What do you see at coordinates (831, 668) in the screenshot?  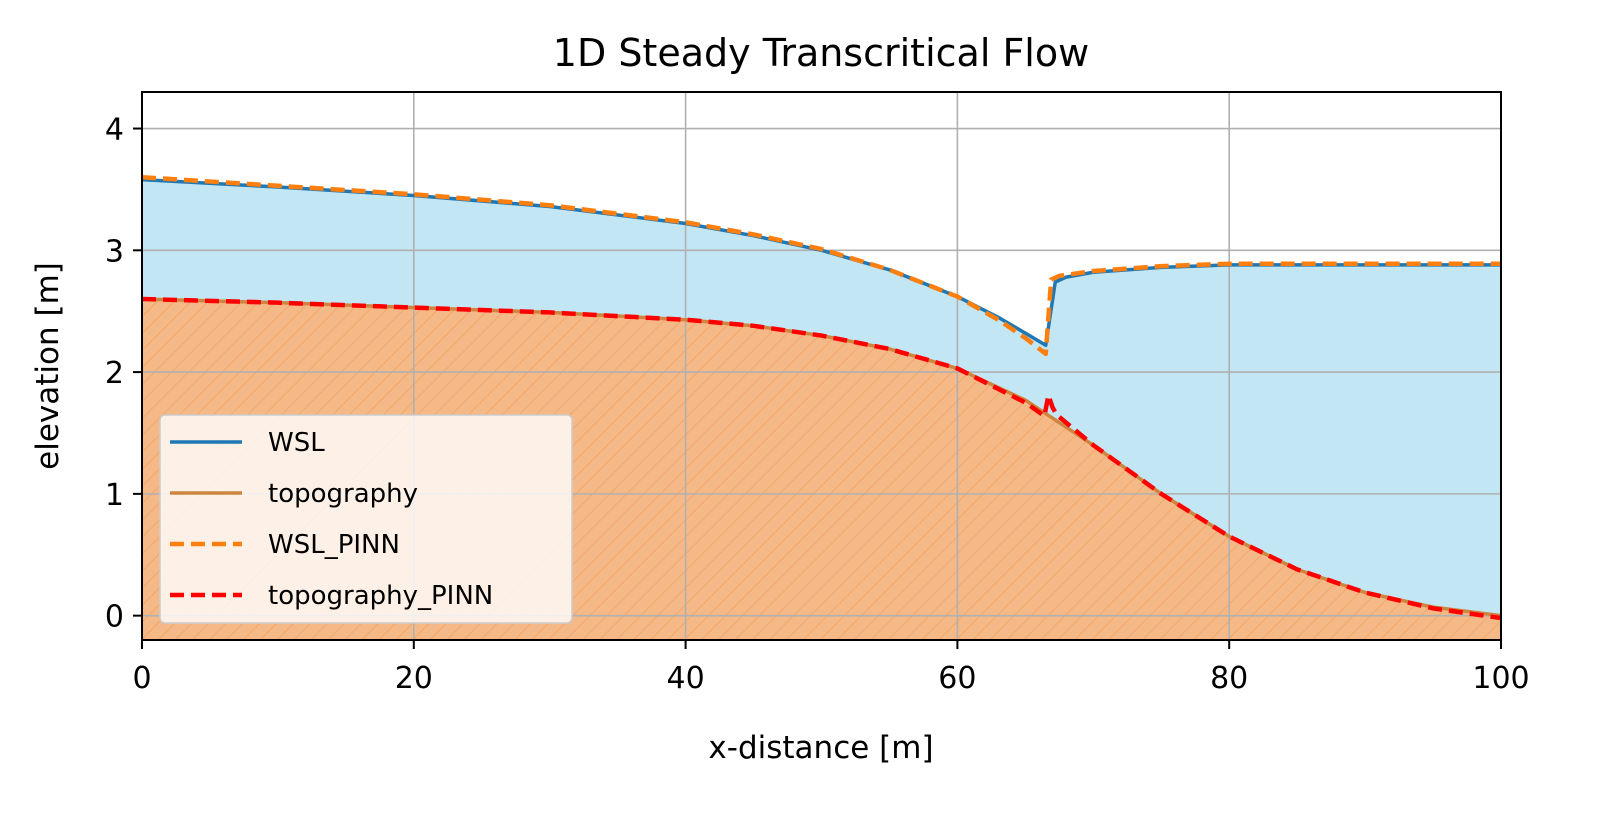 I see `x-axis: 0 20 40 60 80 100` at bounding box center [831, 668].